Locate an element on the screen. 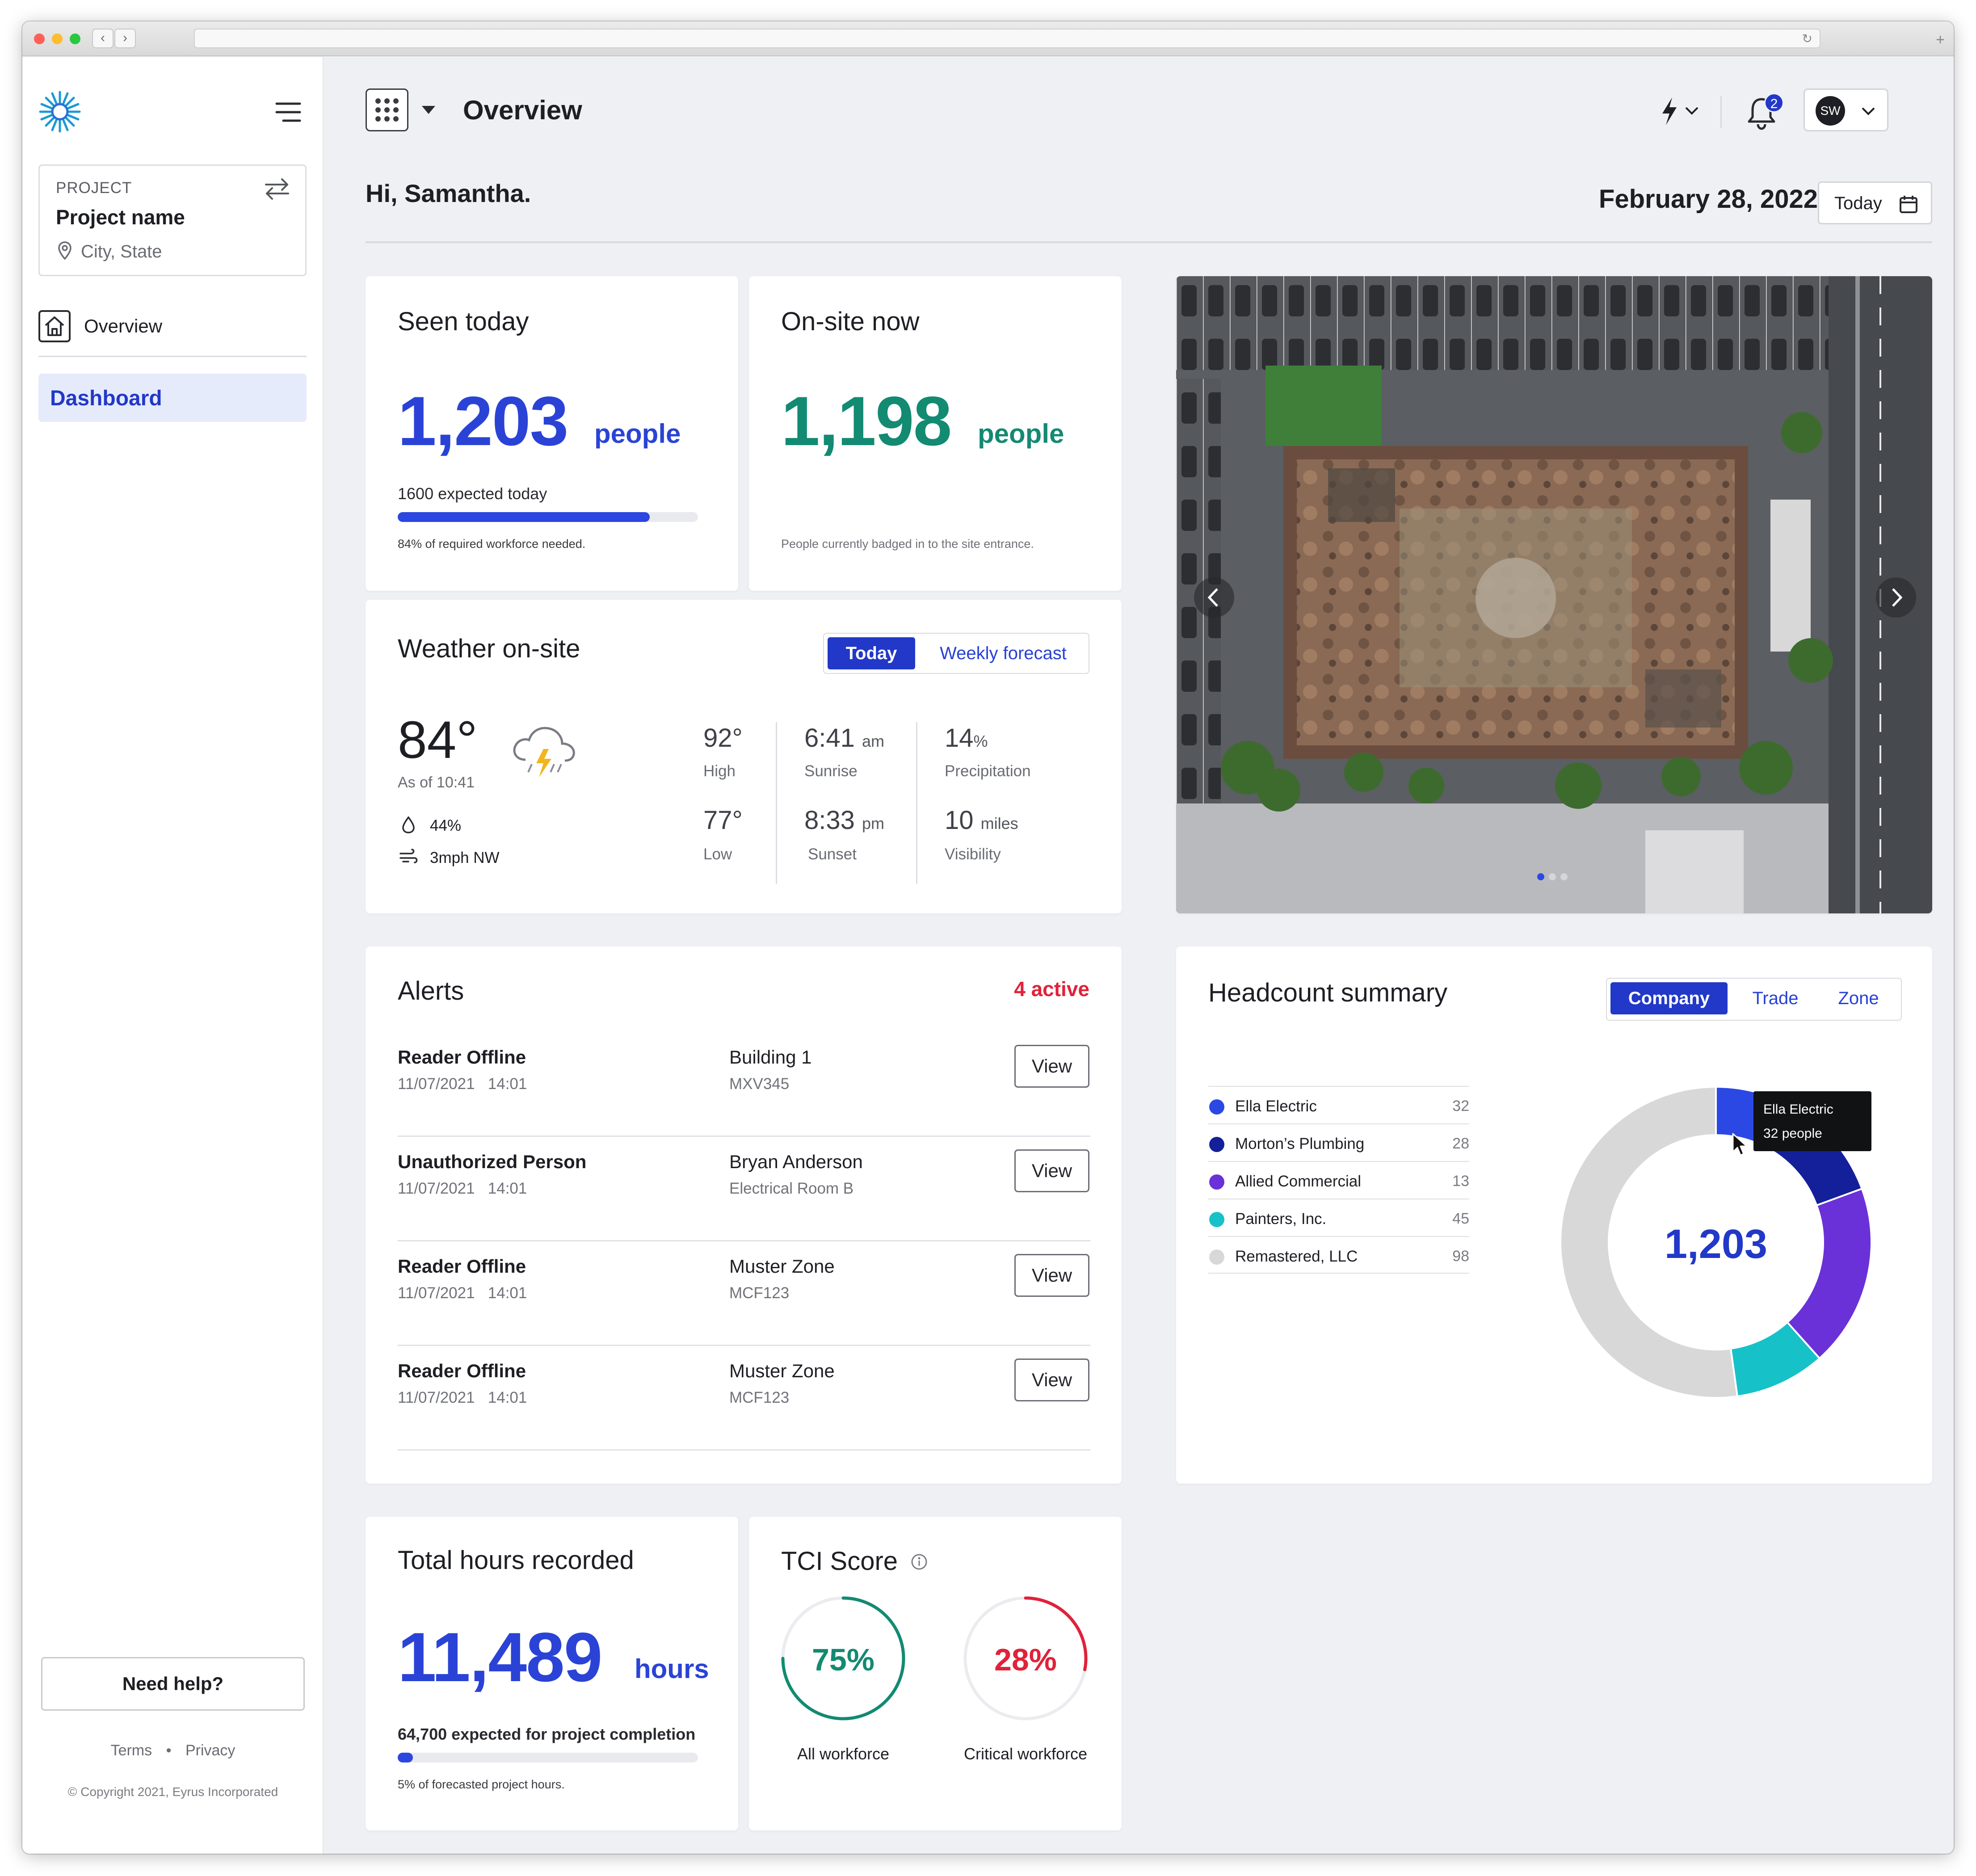 The width and height of the screenshot is (1976, 1876). donut-slice-remastered-llc is located at coordinates (1649, 1242).